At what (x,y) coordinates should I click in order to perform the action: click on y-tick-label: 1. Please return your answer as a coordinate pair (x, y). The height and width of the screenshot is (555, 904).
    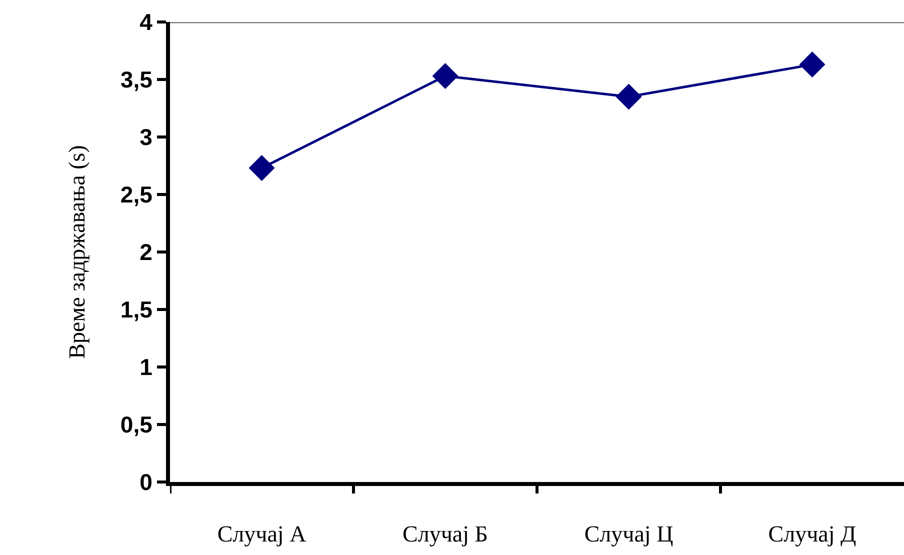
    Looking at the image, I should click on (146, 367).